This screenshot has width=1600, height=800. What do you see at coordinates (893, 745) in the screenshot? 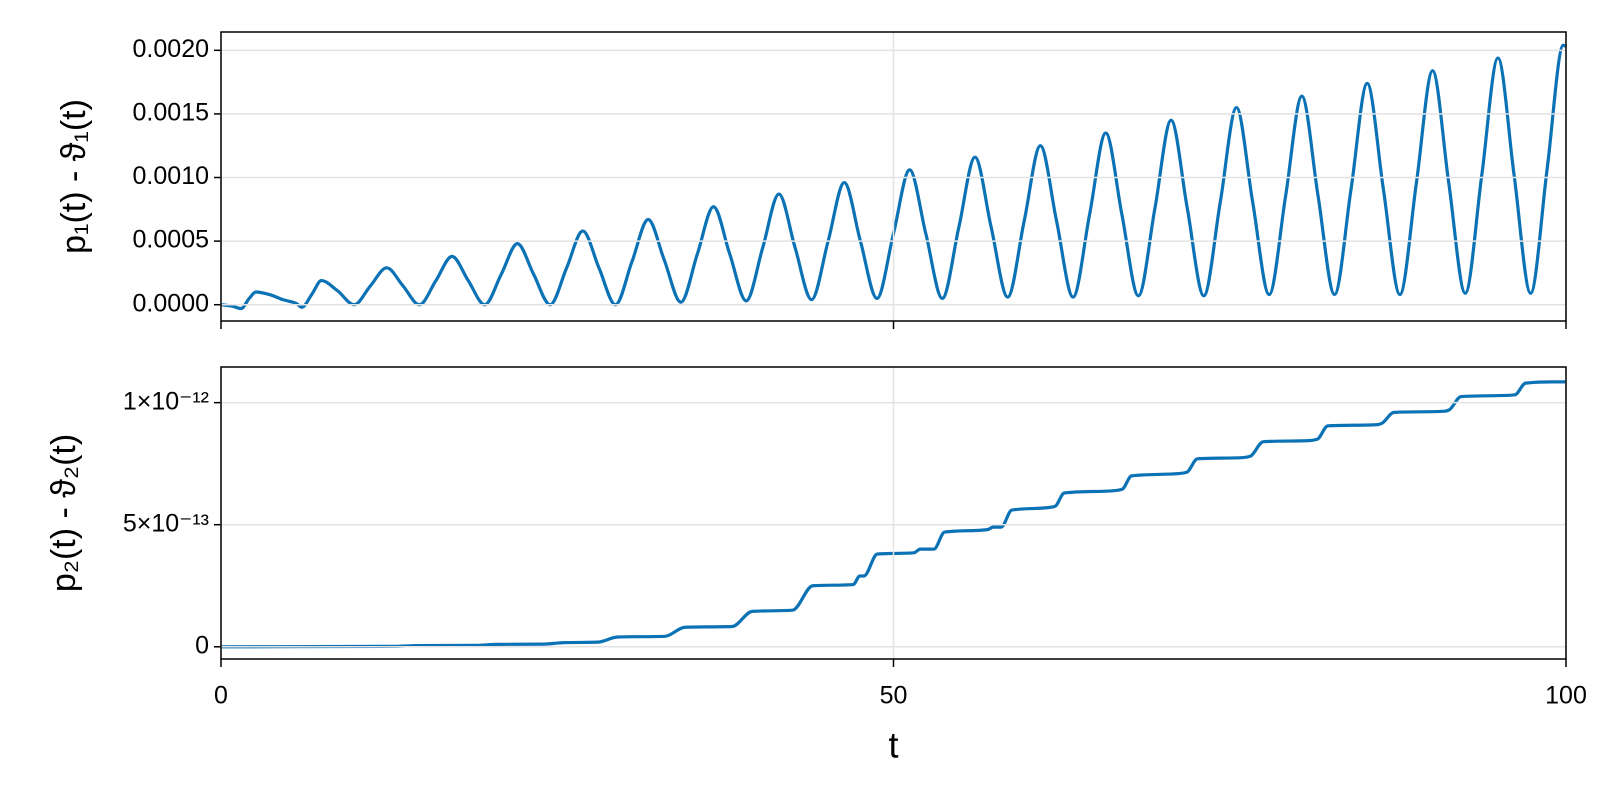
I see `x-axis-label: t` at bounding box center [893, 745].